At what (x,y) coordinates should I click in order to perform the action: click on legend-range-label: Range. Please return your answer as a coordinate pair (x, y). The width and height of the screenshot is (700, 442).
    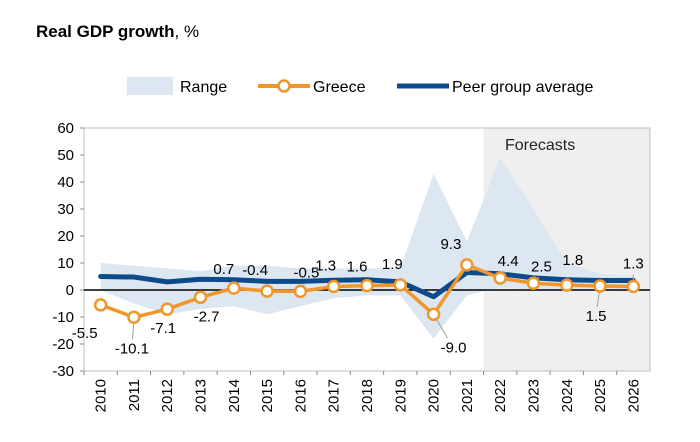
    Looking at the image, I should click on (203, 87).